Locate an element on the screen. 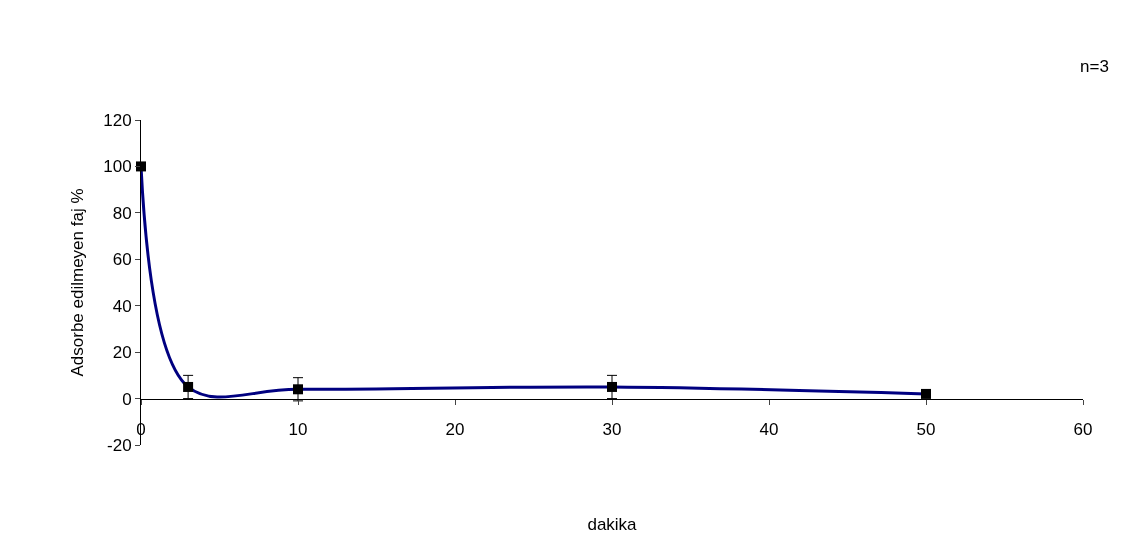  y-tick-label: 40 is located at coordinates (122, 306).